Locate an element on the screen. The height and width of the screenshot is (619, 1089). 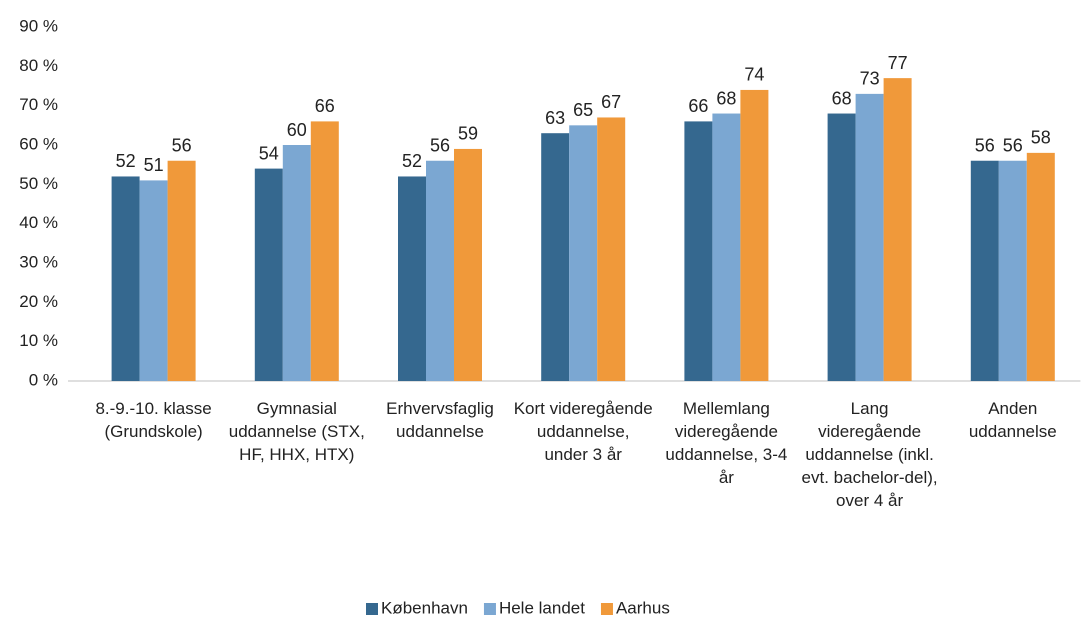
legend-label: København is located at coordinates (424, 607).